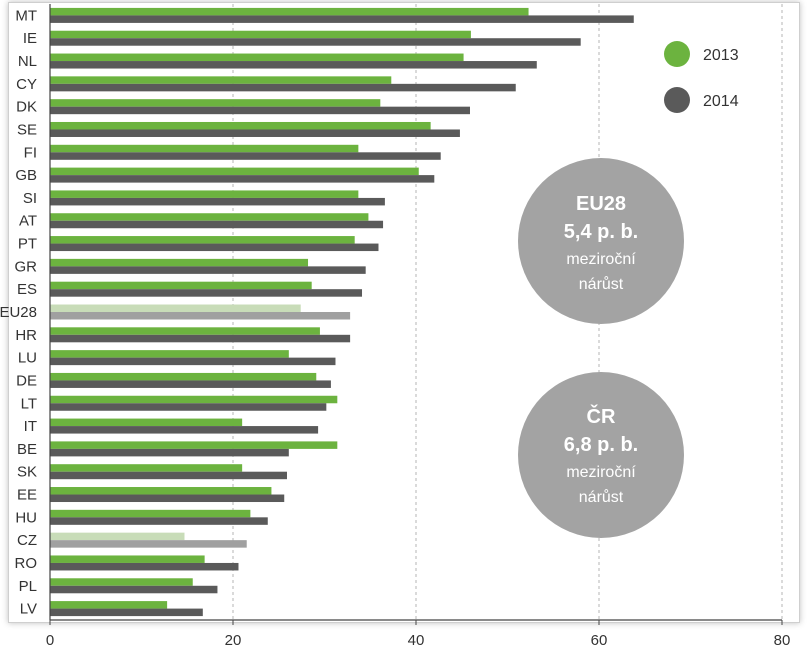 This screenshot has width=812, height=660. I want to click on category-label-be: BE, so click(27, 449).